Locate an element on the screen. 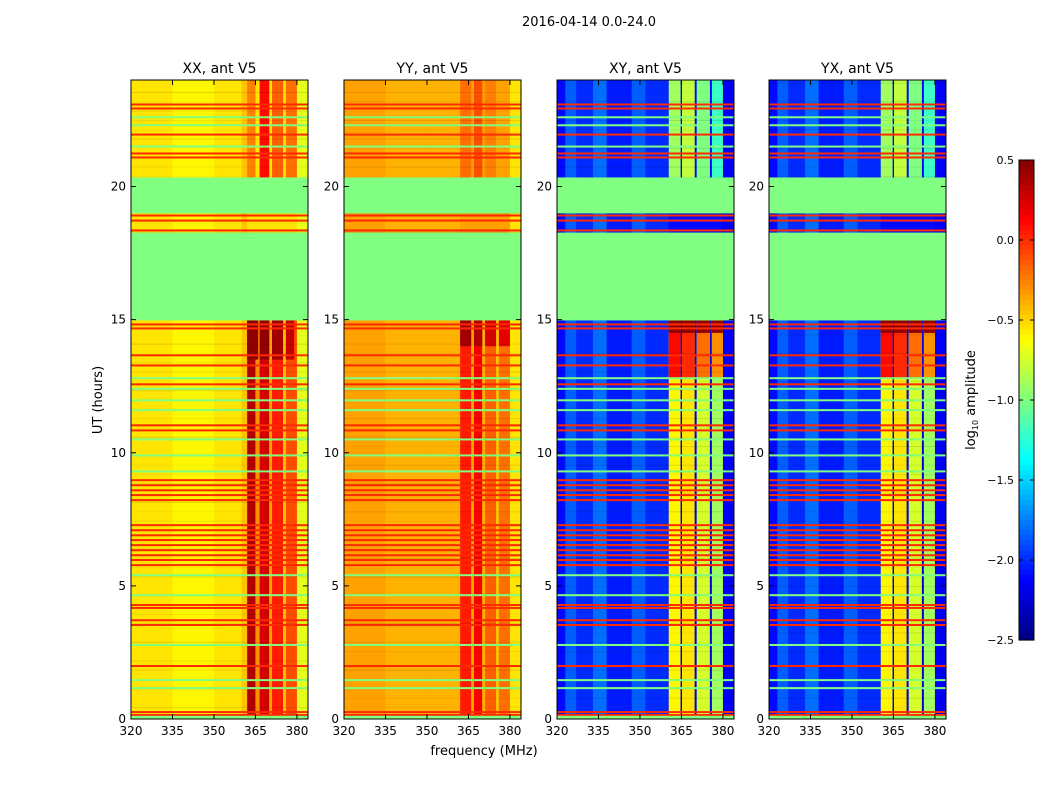 This screenshot has width=1050, height=804. x-tick-label: 350 is located at coordinates (640, 731).